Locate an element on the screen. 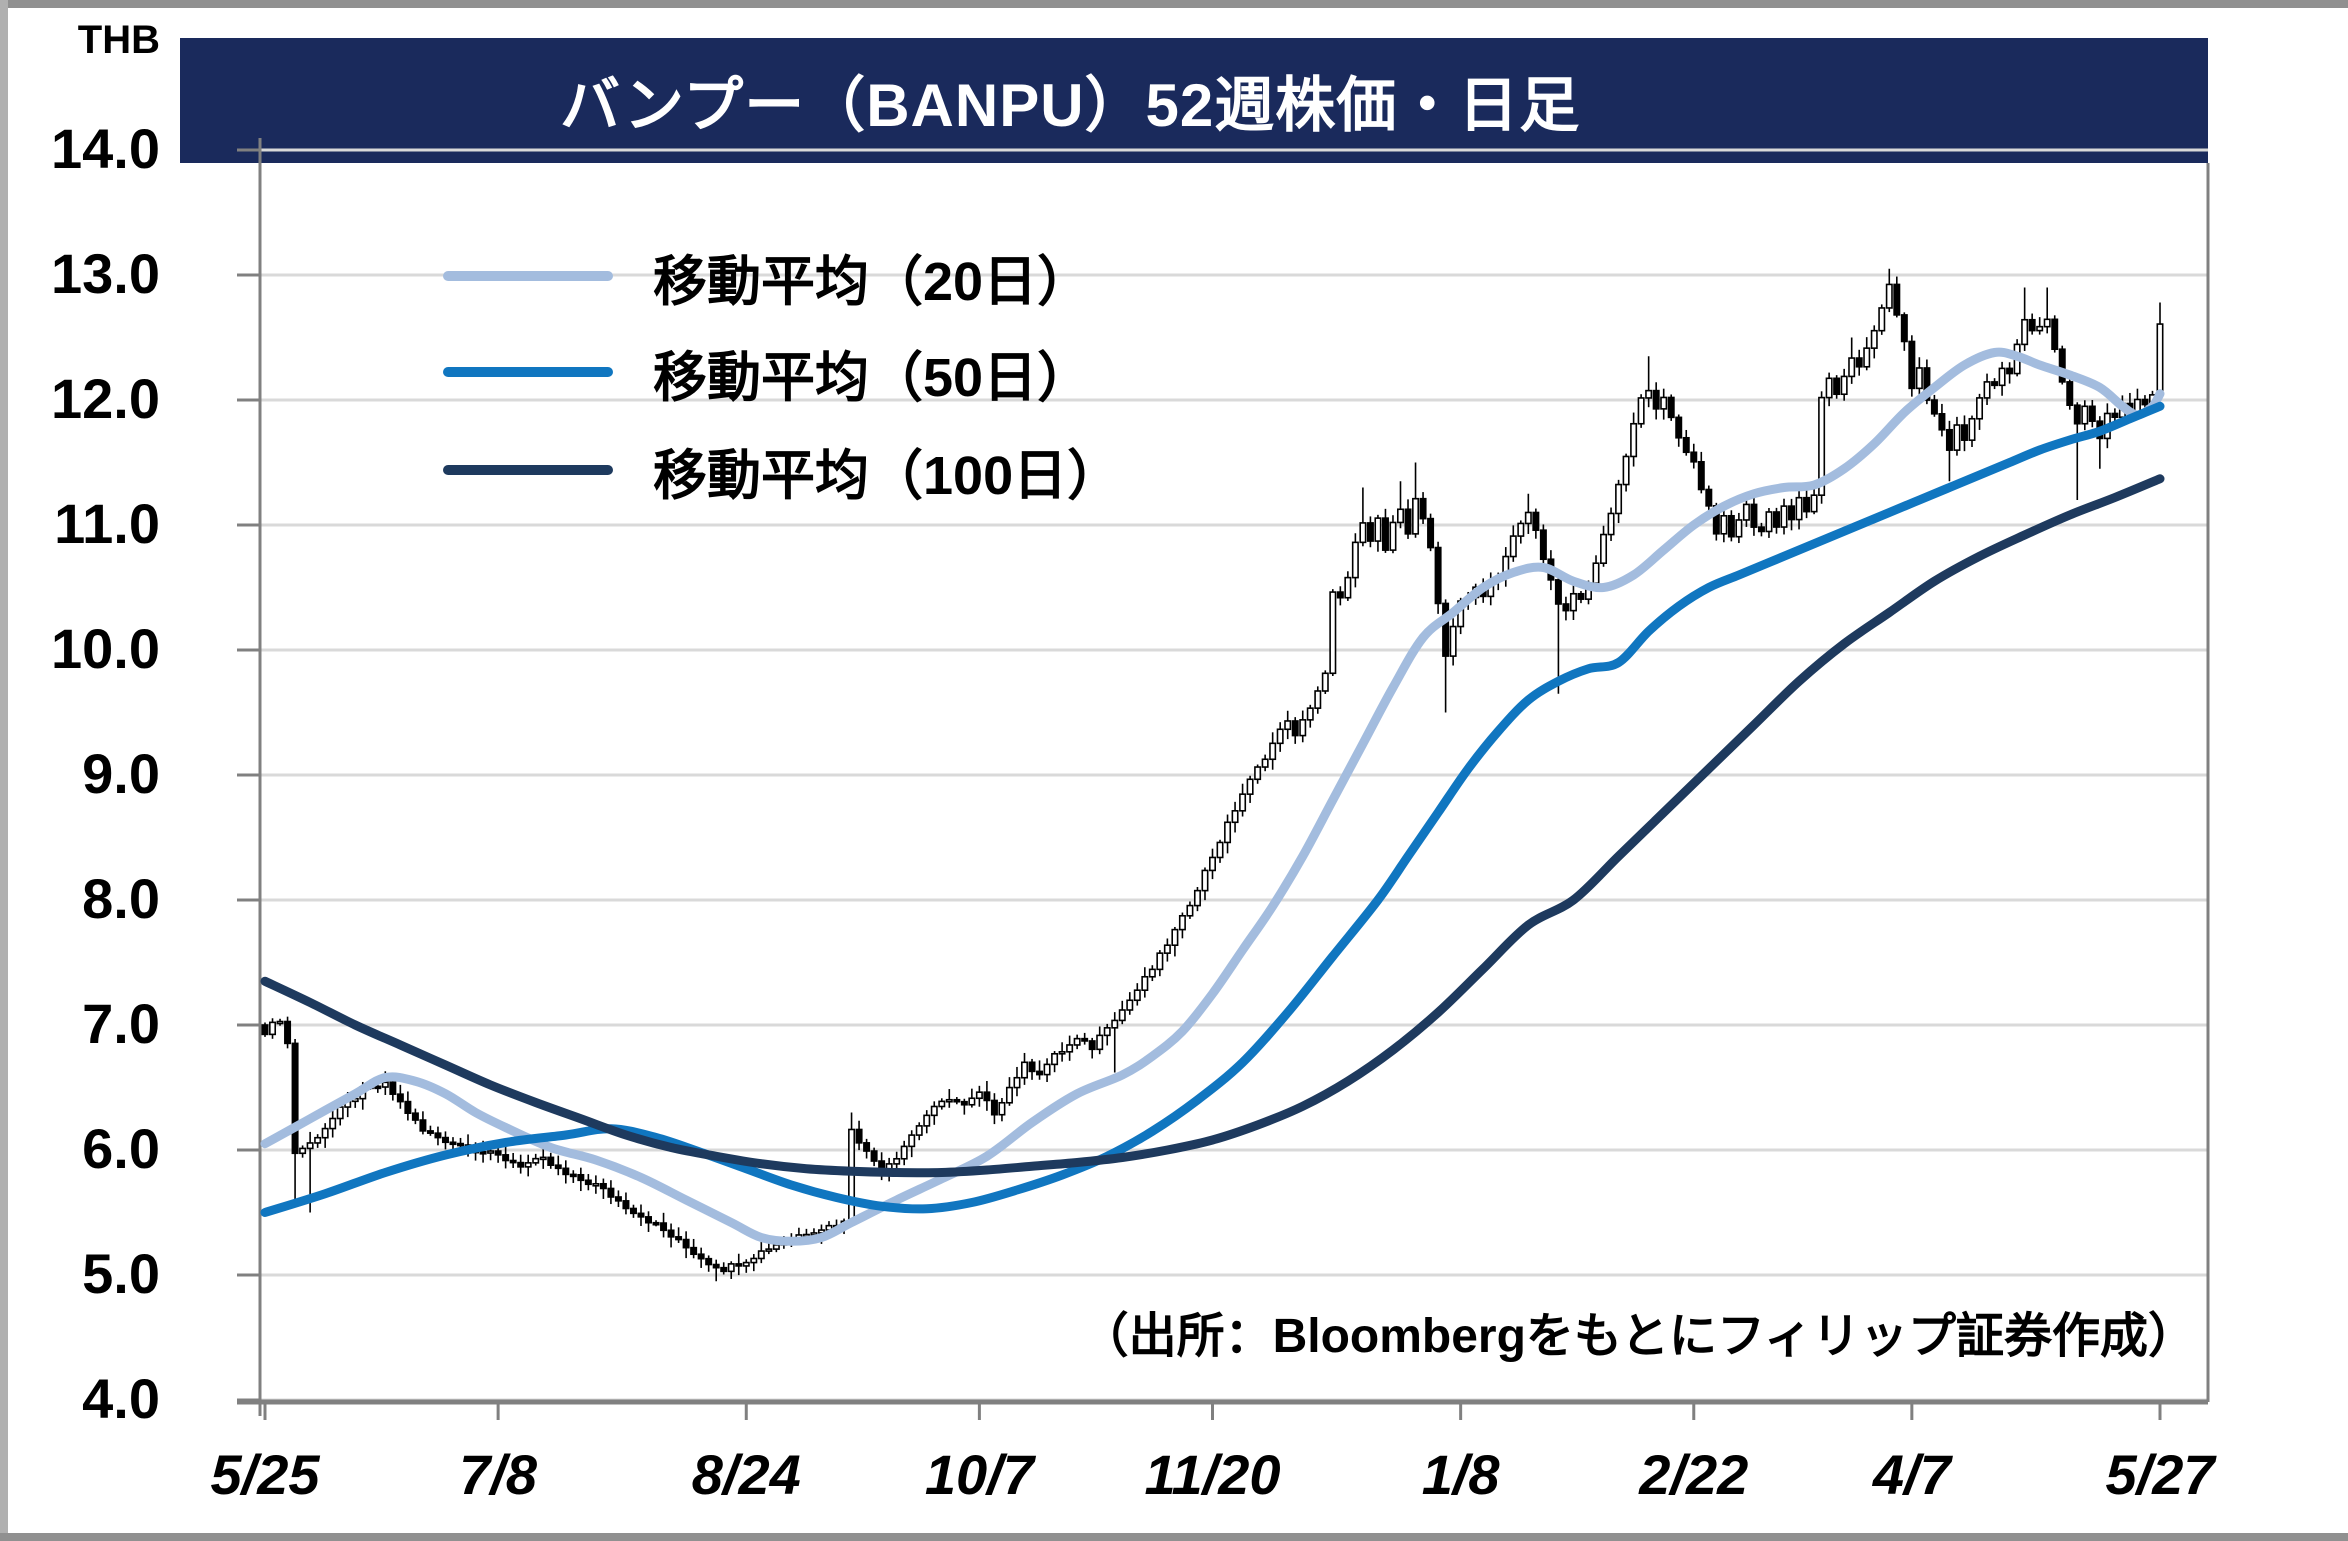  source-note: （出所：Bloombergをもとにフィリップ証券作成） is located at coordinates (1638, 1336).